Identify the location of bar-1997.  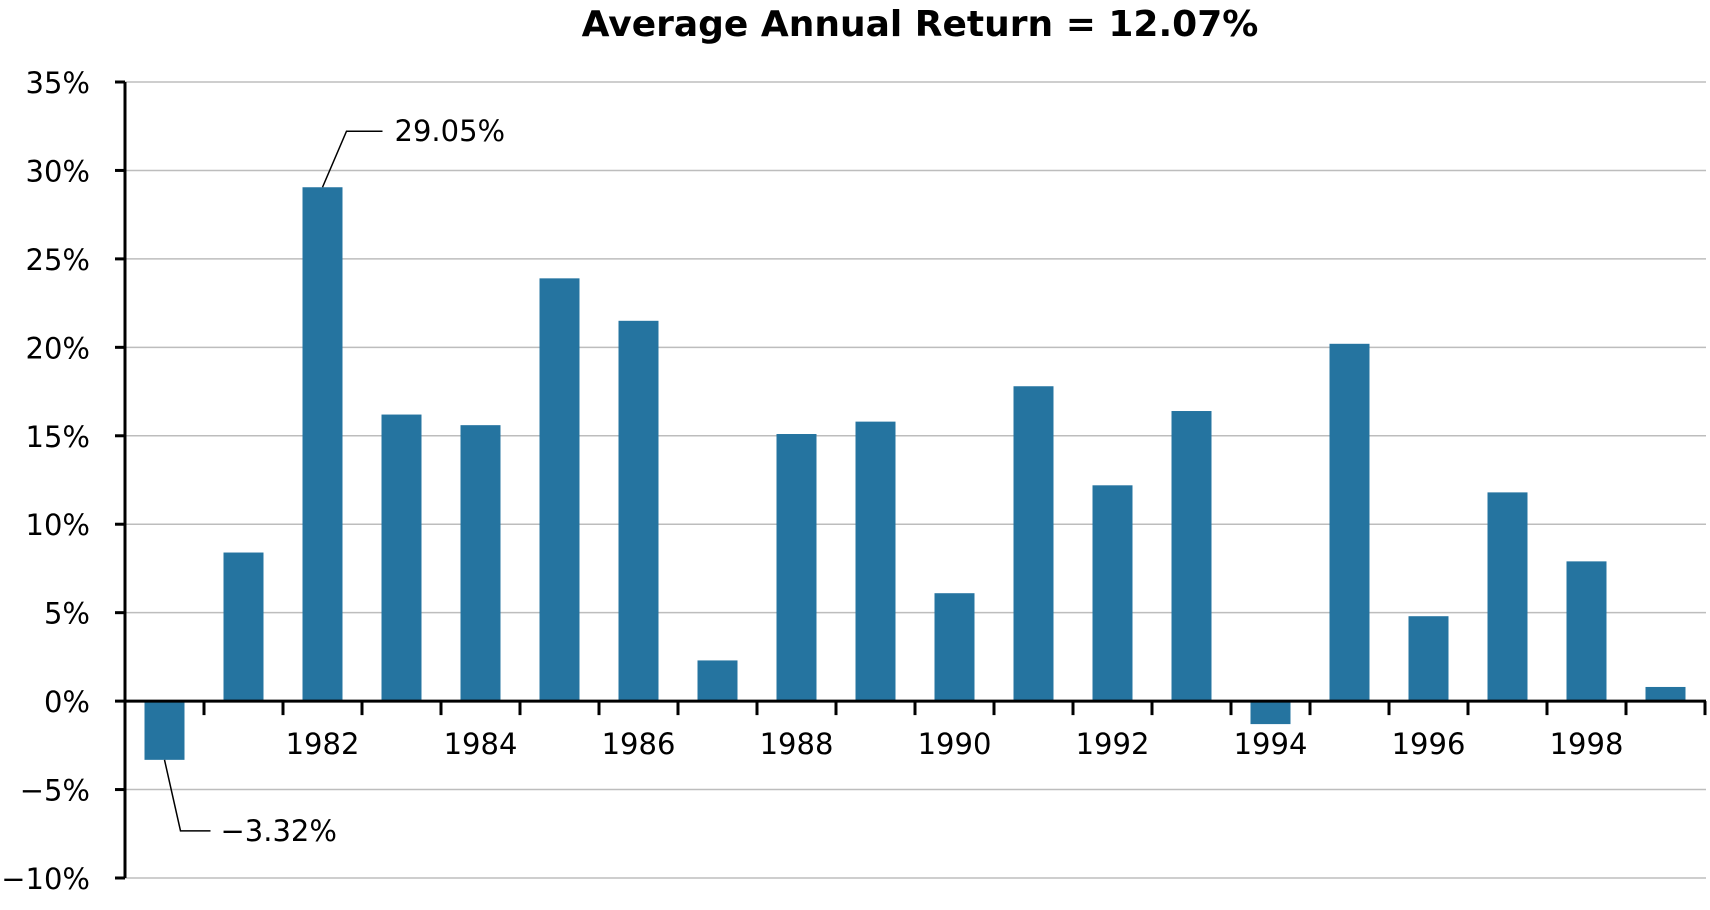
(1507, 597).